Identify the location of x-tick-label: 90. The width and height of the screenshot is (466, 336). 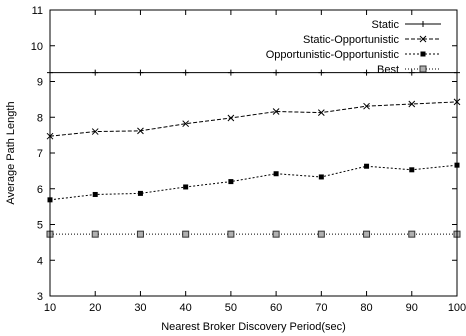
(412, 308).